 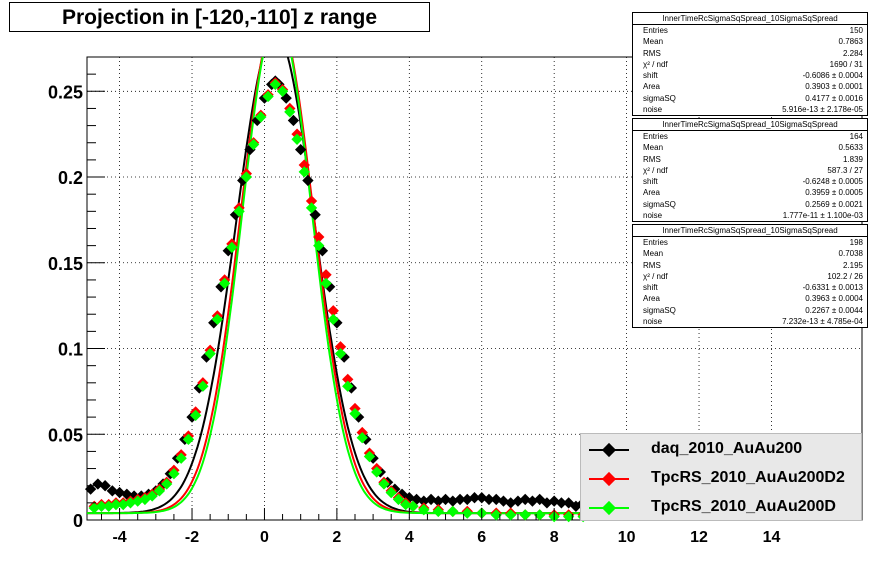 What do you see at coordinates (753, 242) in the screenshot?
I see `stats-row: Entries 198` at bounding box center [753, 242].